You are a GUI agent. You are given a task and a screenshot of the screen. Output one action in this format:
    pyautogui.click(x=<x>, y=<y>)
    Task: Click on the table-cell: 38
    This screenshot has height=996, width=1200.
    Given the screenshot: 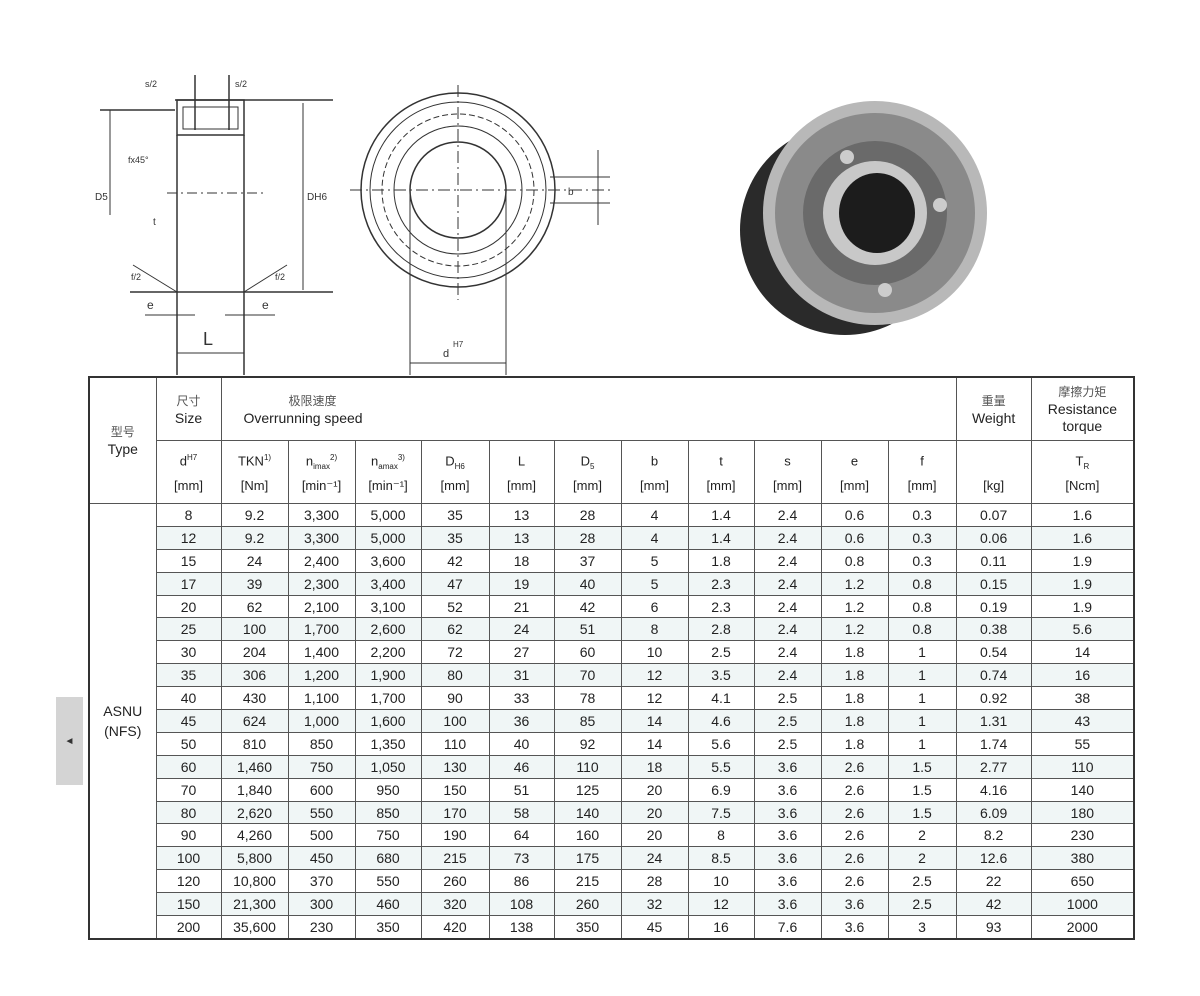 What is the action you would take?
    pyautogui.click(x=1082, y=698)
    